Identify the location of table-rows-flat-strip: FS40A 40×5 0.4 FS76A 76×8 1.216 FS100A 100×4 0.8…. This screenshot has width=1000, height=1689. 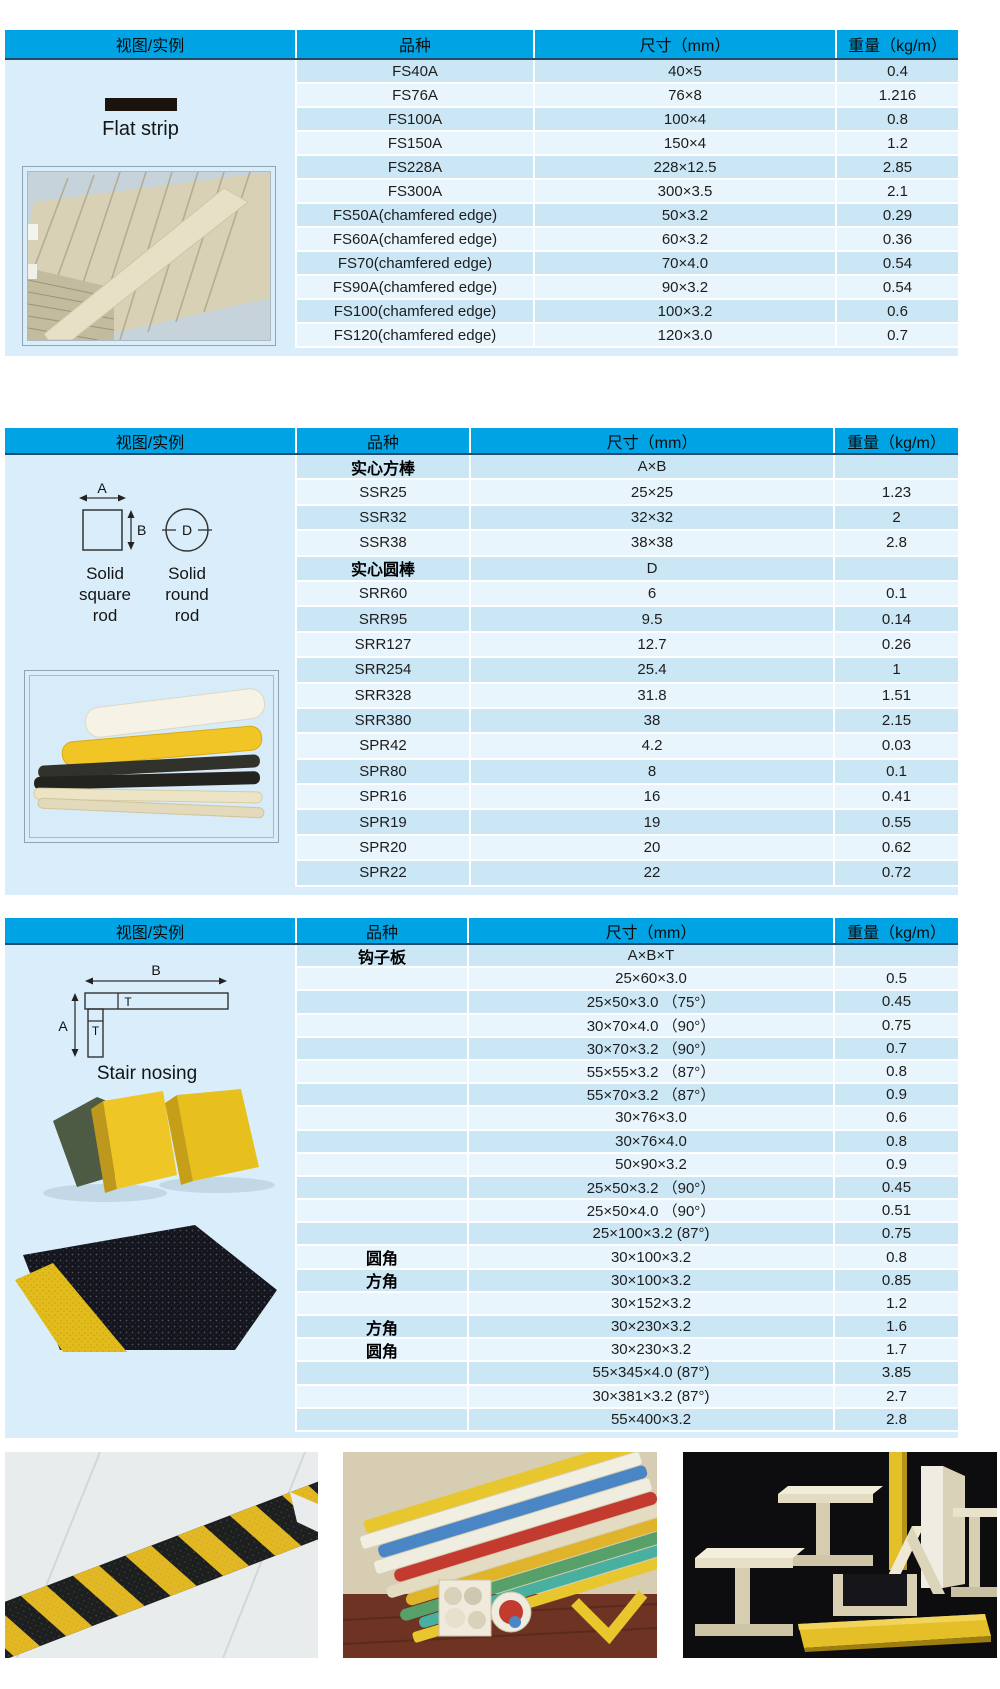
(626, 204).